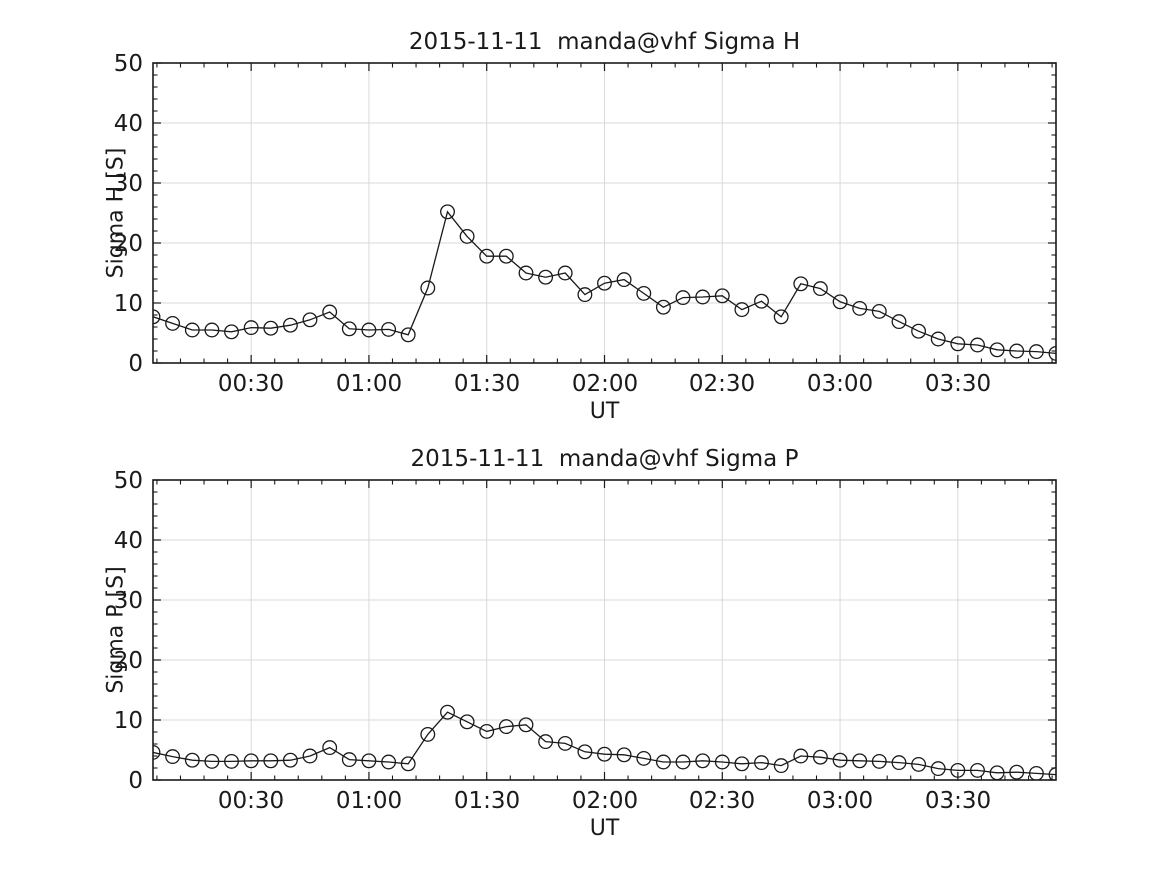 The height and width of the screenshot is (875, 1167). I want to click on sigma-p-title: 2015-11-11 manda@vhf Sigma P, so click(604, 459).